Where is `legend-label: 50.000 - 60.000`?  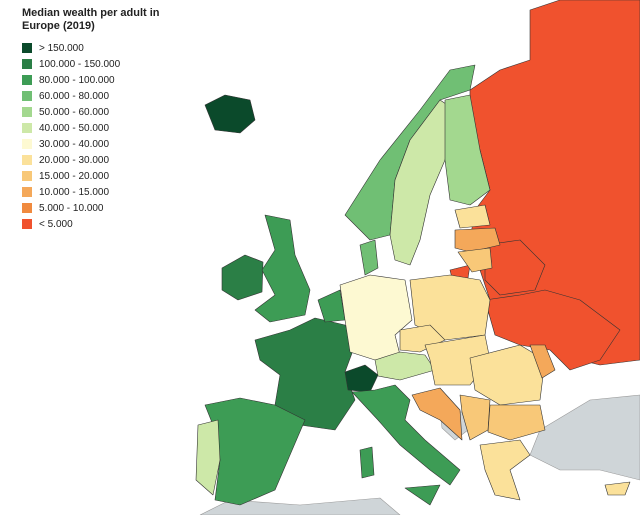 legend-label: 50.000 - 60.000 is located at coordinates (74, 112).